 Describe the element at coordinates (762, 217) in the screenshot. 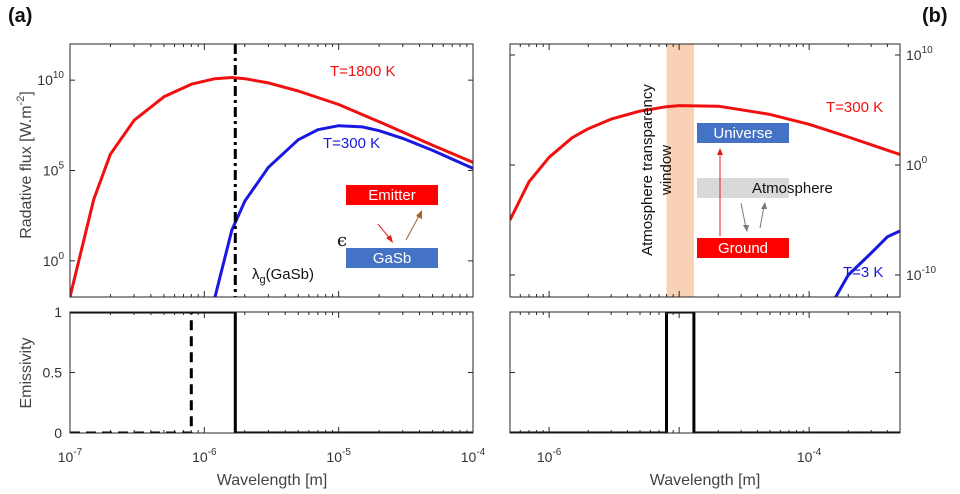

I see `atmosphere-up-arrow-icon` at that location.